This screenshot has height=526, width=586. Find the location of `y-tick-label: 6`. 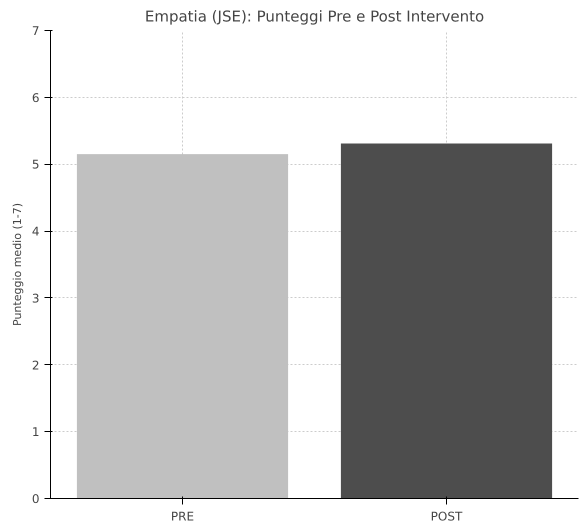

y-tick-label: 6 is located at coordinates (36, 97).